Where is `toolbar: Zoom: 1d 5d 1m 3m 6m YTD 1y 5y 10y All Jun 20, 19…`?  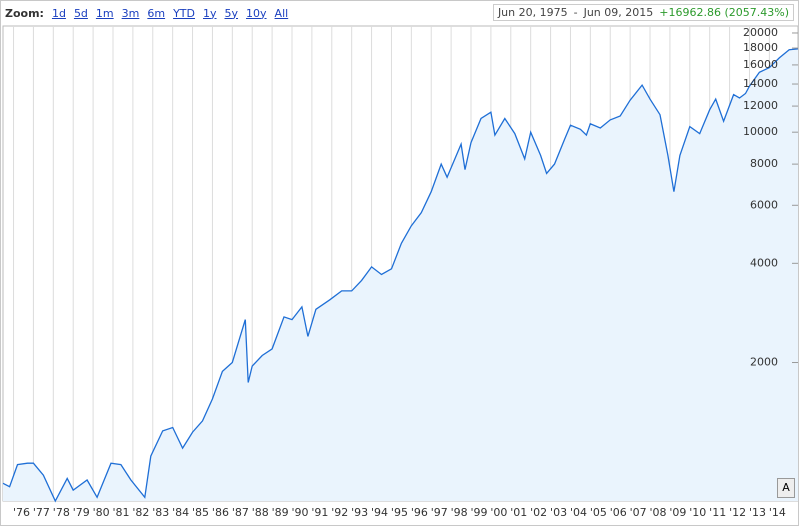
toolbar: Zoom: 1d 5d 1m 3m 6m YTD 1y 5y 10y All Jun 20, 19… is located at coordinates (399, 13).